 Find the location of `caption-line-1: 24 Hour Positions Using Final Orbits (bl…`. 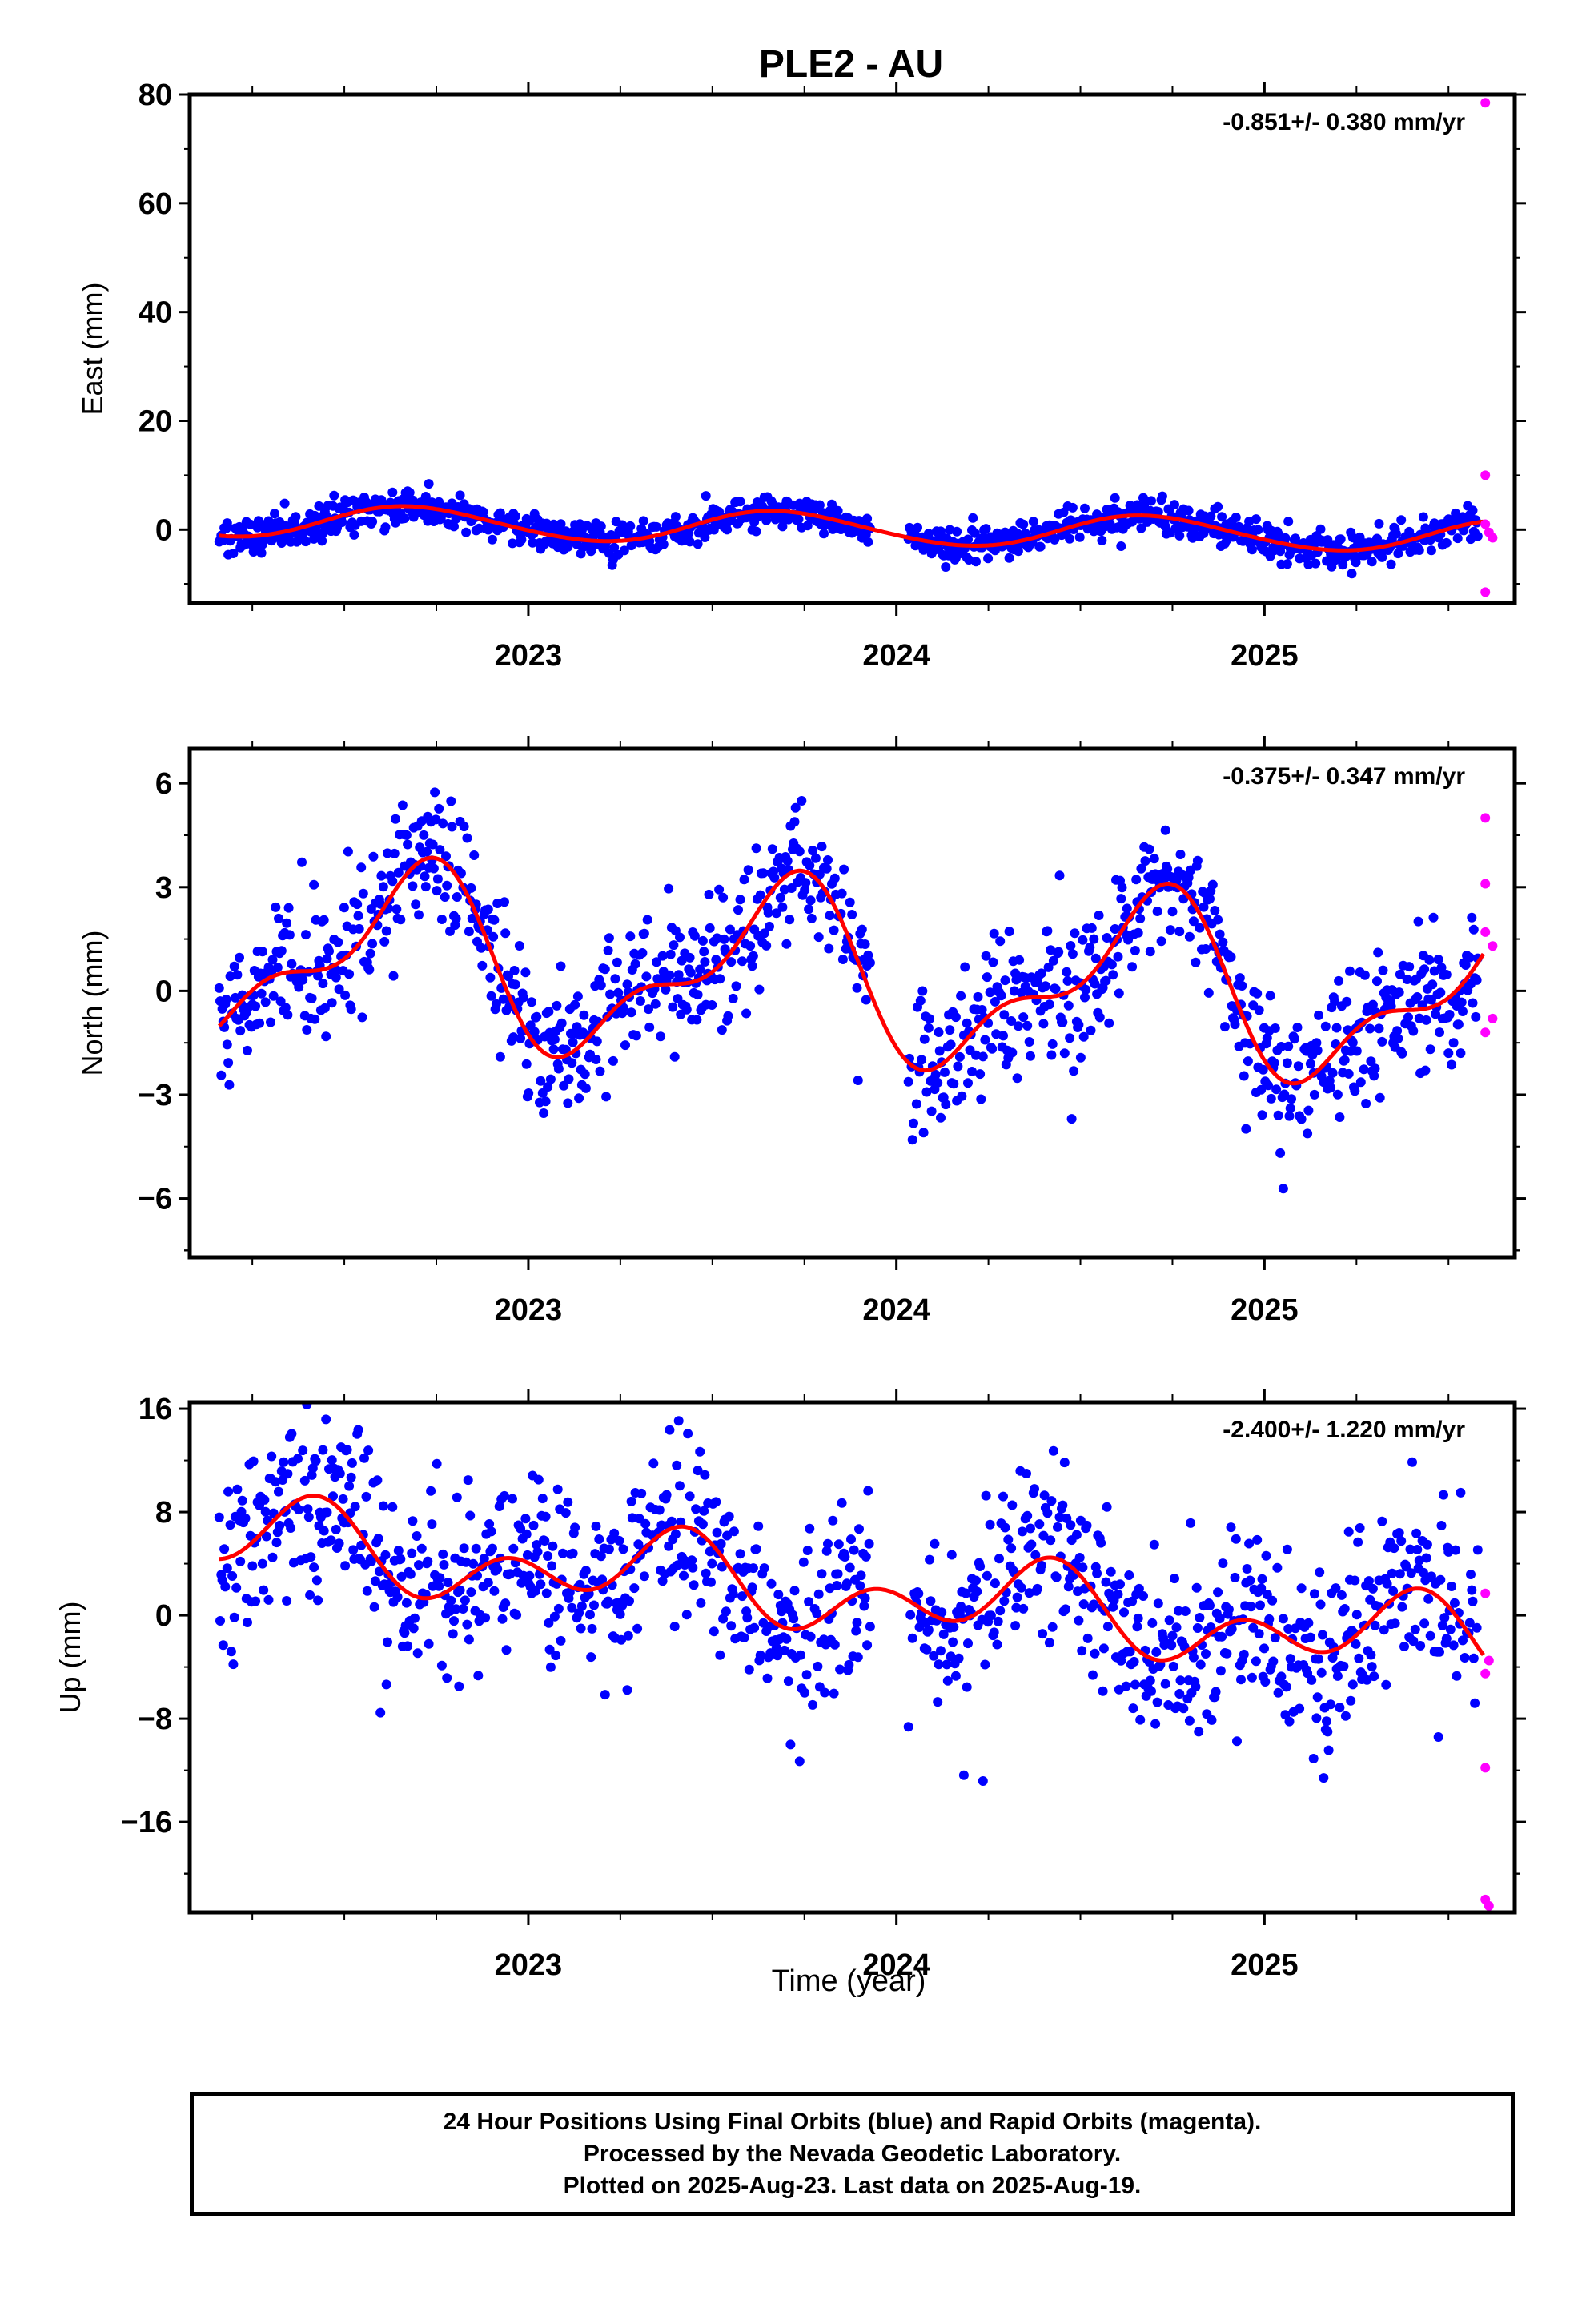

caption-line-1: 24 Hour Positions Using Final Orbits (bl… is located at coordinates (852, 2121).